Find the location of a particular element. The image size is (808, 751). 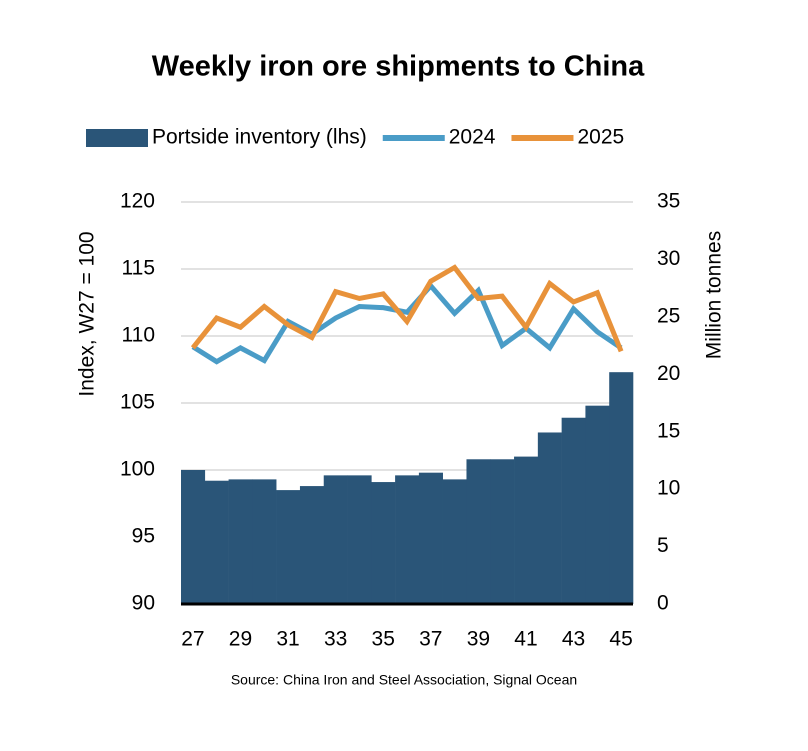

y2-tick-label: 15 is located at coordinates (668, 430).